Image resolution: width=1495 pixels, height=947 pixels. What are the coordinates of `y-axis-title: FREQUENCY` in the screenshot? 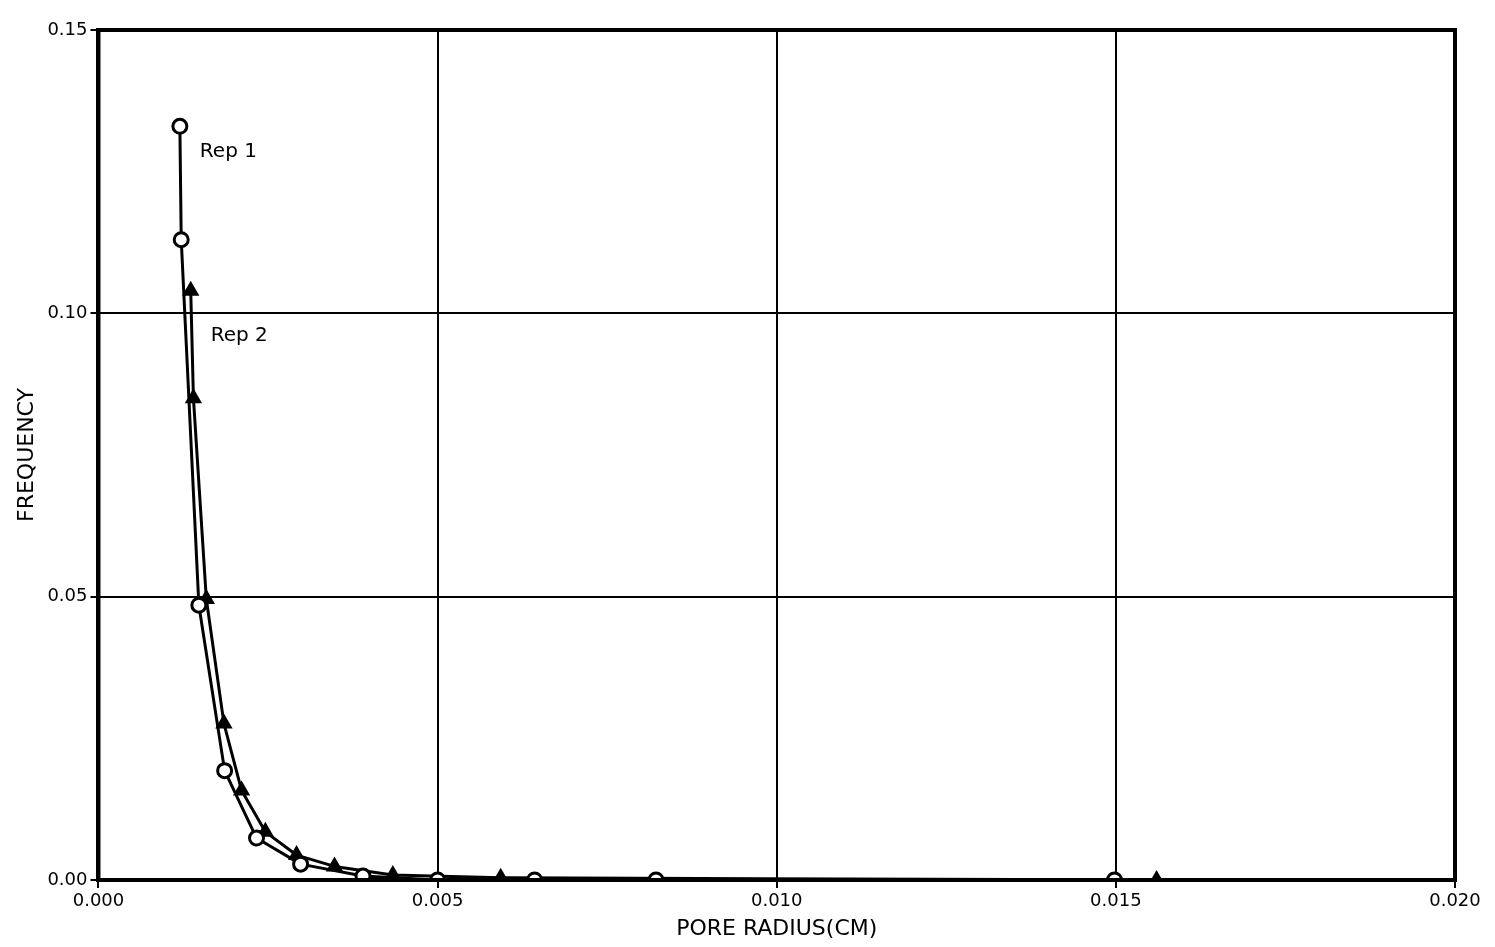 It's located at (25, 455).